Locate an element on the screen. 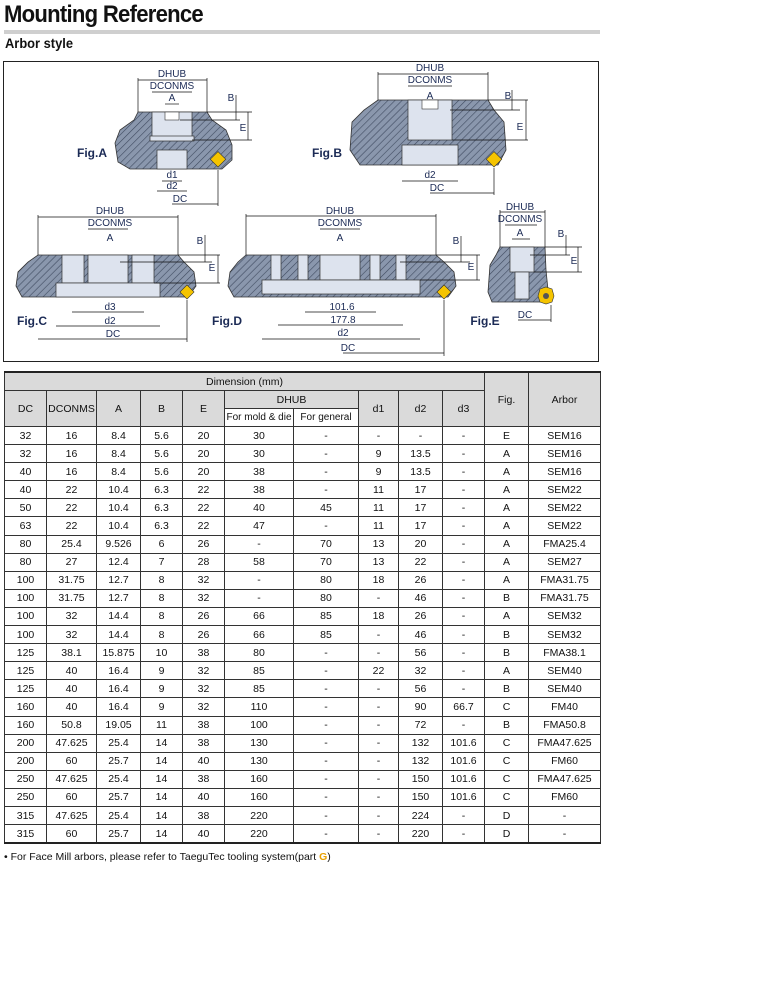 The height and width of the screenshot is (1000, 775). table-cell: B is located at coordinates (506, 725).